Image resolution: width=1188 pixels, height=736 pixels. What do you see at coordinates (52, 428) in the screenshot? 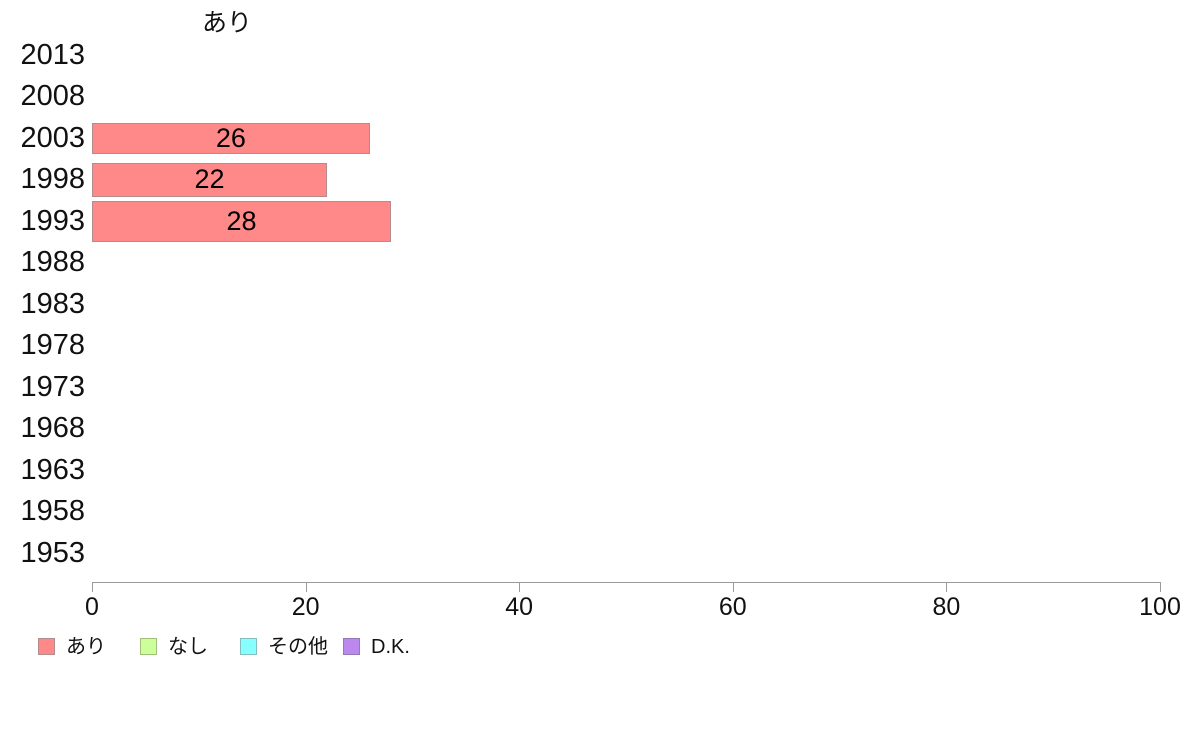
I see `y-axis-label: 1968` at bounding box center [52, 428].